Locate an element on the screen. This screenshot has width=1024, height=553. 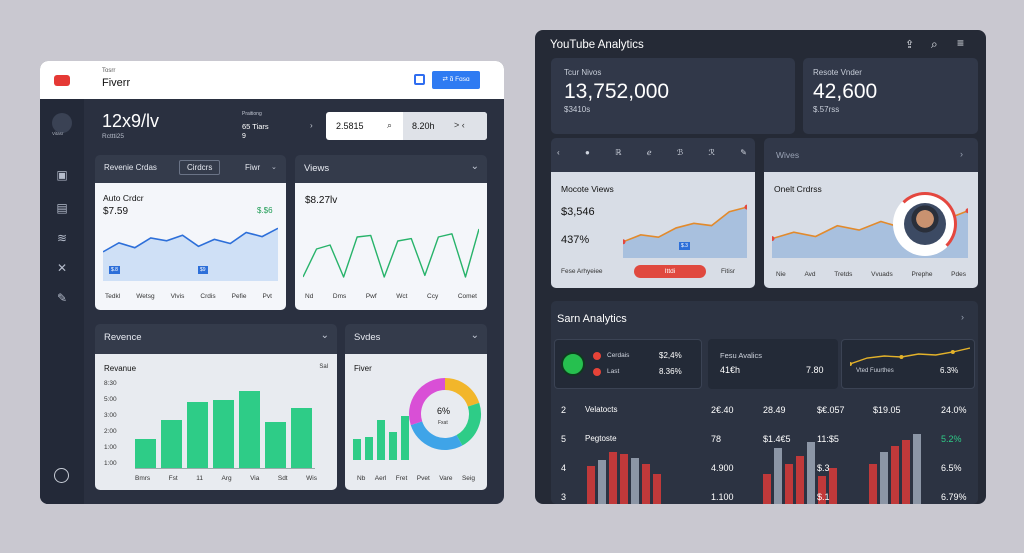
table-cell: 24.0% is located at coordinates (954, 410).